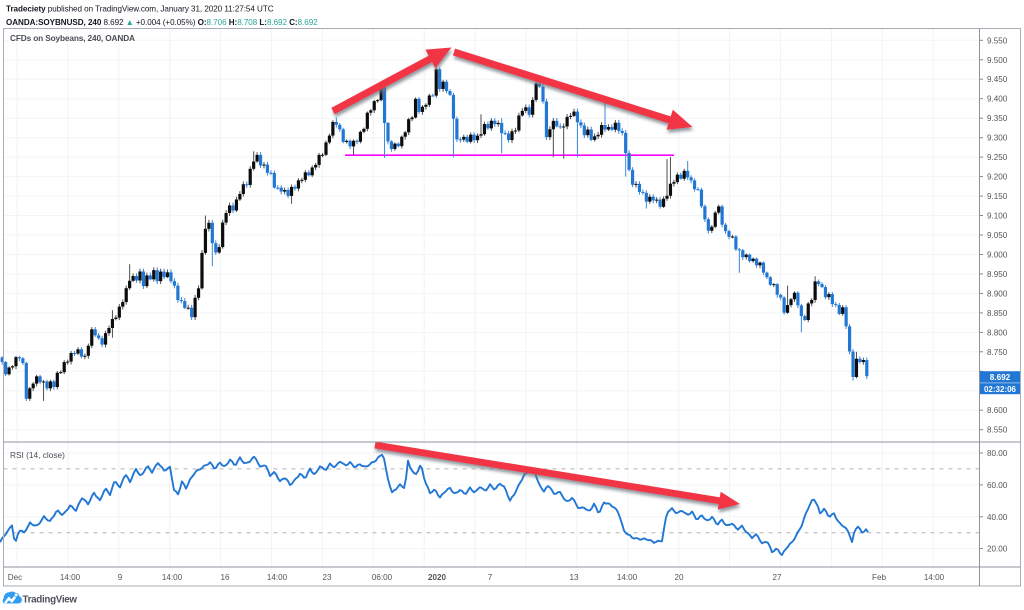  What do you see at coordinates (1000, 389) in the screenshot?
I see `svg-text: 02:32:06` at bounding box center [1000, 389].